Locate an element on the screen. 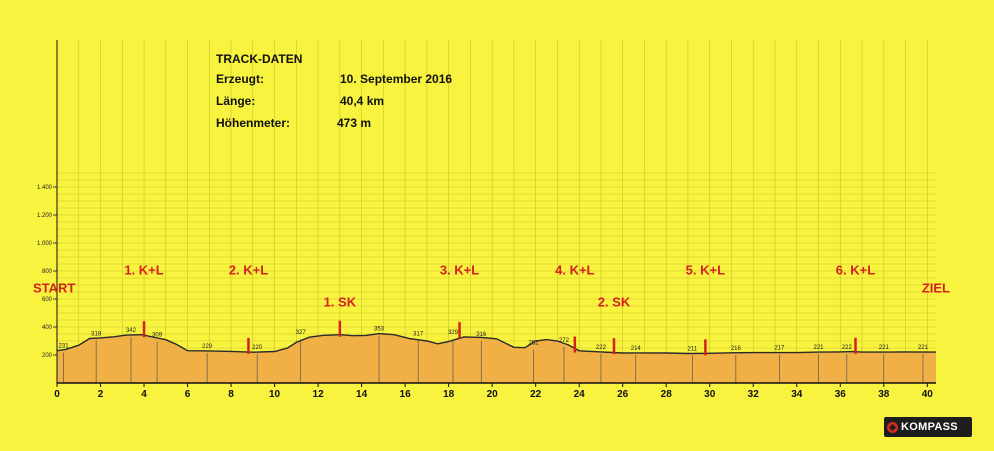 The height and width of the screenshot is (451, 994). y-tick-label: 1.000 is located at coordinates (45, 244).